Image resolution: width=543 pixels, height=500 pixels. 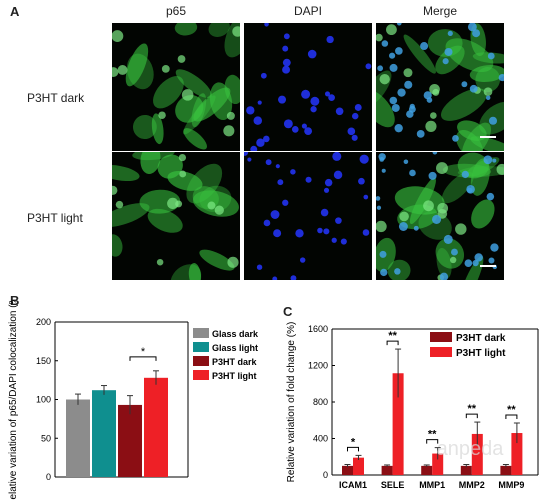 I want to click on y-tick-label: 1600, so click(x=318, y=329).